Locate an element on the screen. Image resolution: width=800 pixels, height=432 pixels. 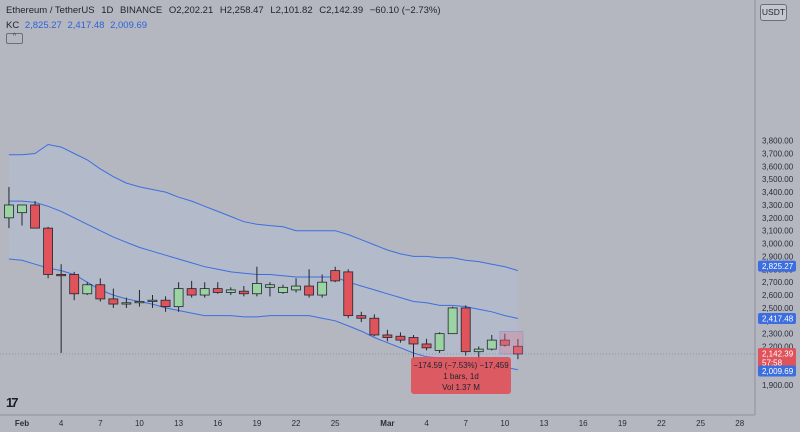
measure-tooltip is located at coordinates (461, 375).